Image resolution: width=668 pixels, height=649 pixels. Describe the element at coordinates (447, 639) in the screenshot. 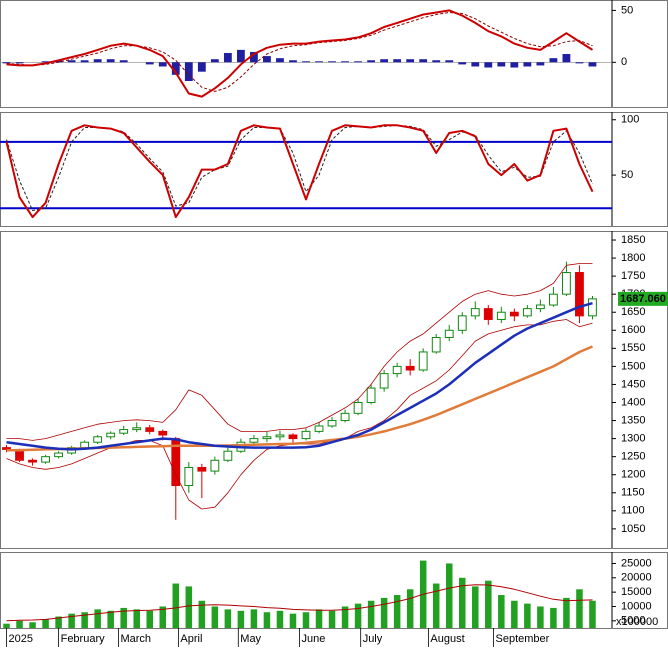

I see `x-tick-label: August` at that location.